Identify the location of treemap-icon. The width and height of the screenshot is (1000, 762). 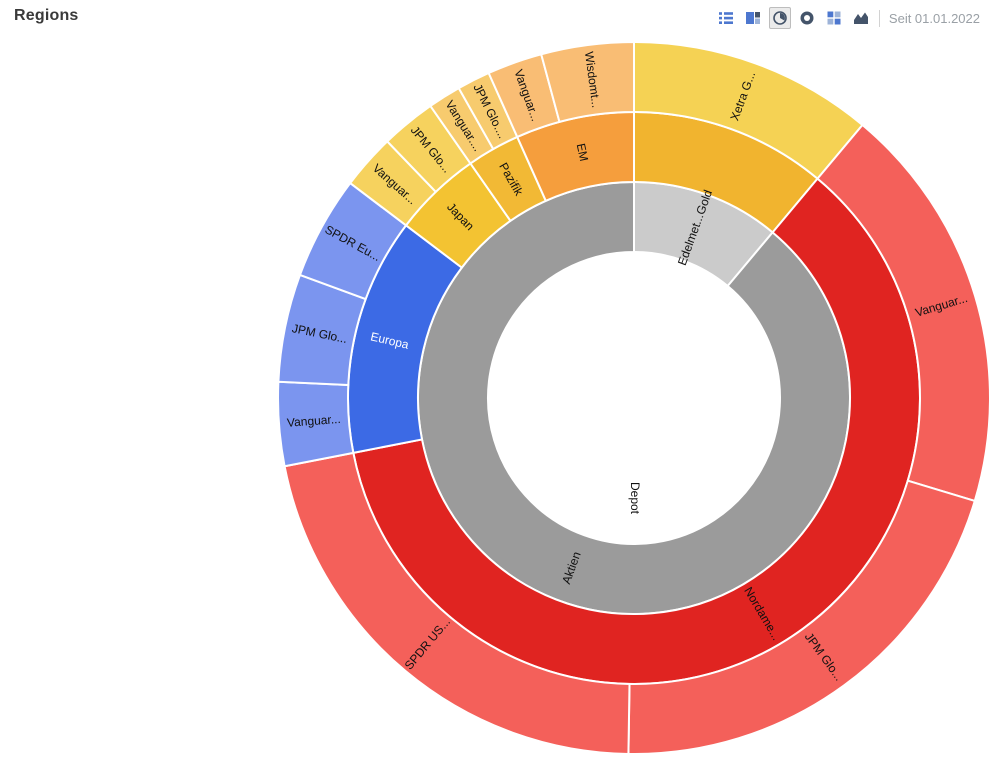
(752, 18).